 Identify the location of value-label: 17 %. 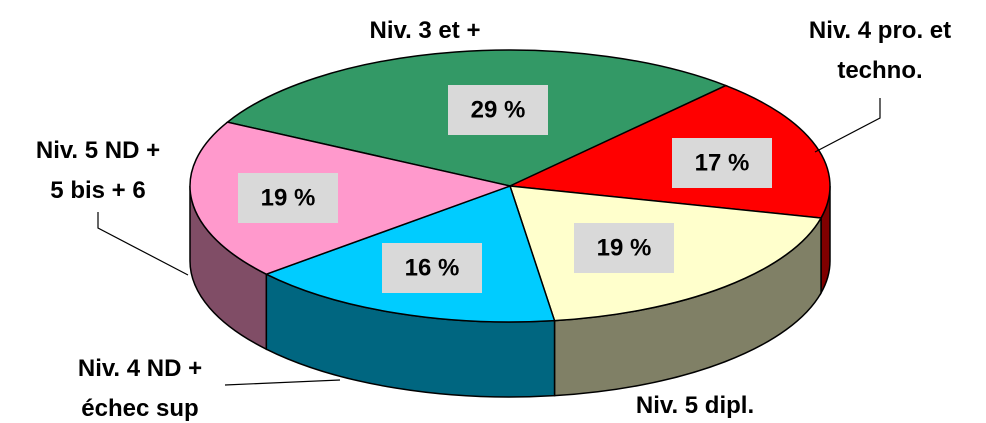
(722, 162).